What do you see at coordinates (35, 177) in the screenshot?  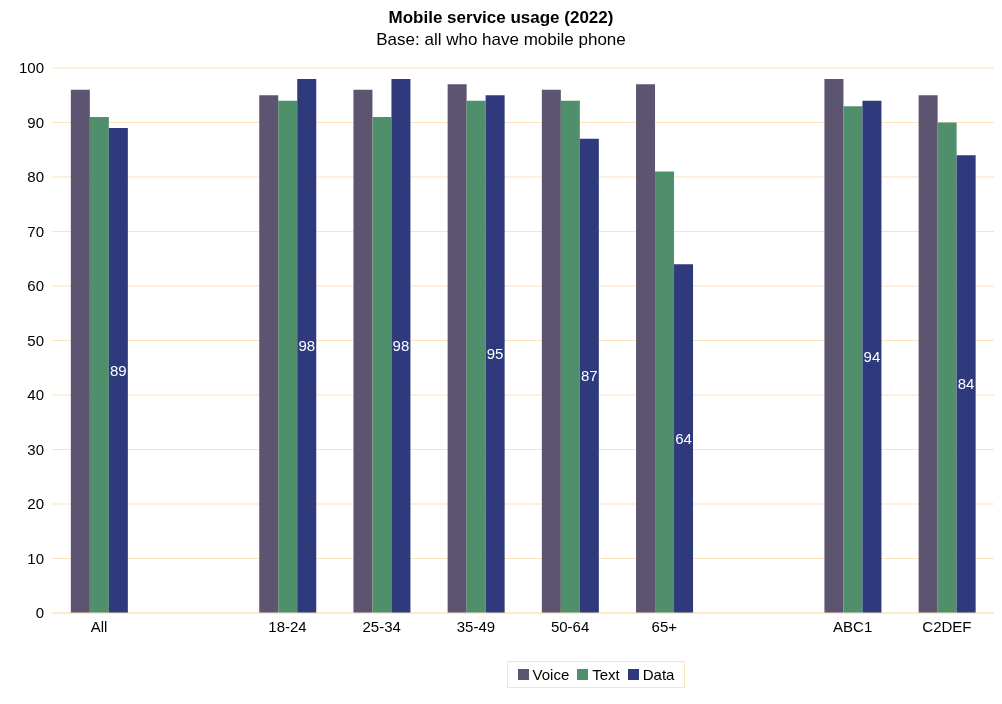 I see `y-tick-label: 80` at bounding box center [35, 177].